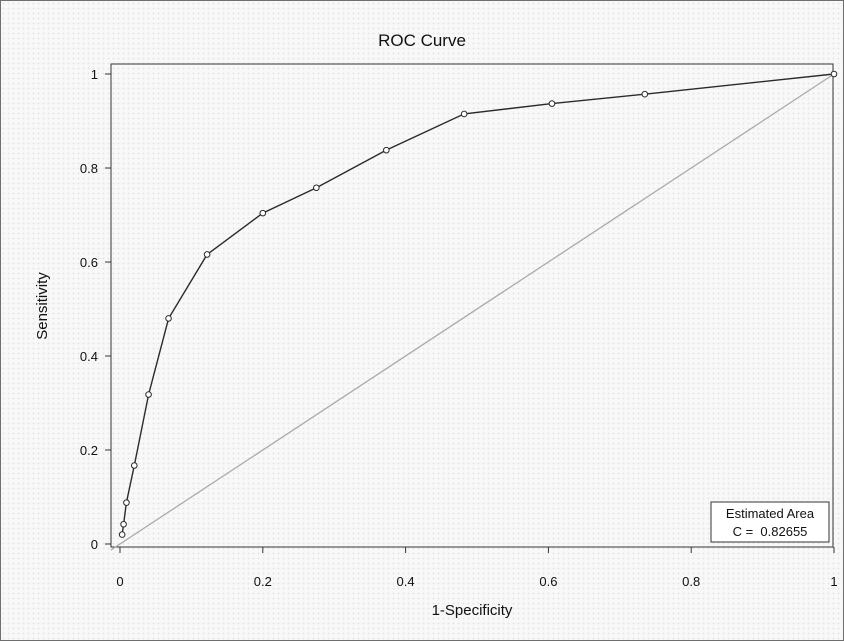  What do you see at coordinates (477, 568) in the screenshot?
I see `x-axis: 0 0.2 0.4 0.6 0.8 1` at bounding box center [477, 568].